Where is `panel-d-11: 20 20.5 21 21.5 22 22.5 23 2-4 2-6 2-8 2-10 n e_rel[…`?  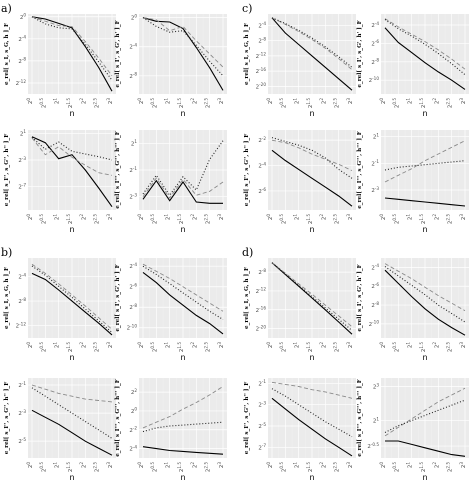 panel-d-11: 20 20.5 21 21.5 22 22.5 23 2-4 2-6 2-8 2-10 n e_rel[… is located at coordinates (413, 310).